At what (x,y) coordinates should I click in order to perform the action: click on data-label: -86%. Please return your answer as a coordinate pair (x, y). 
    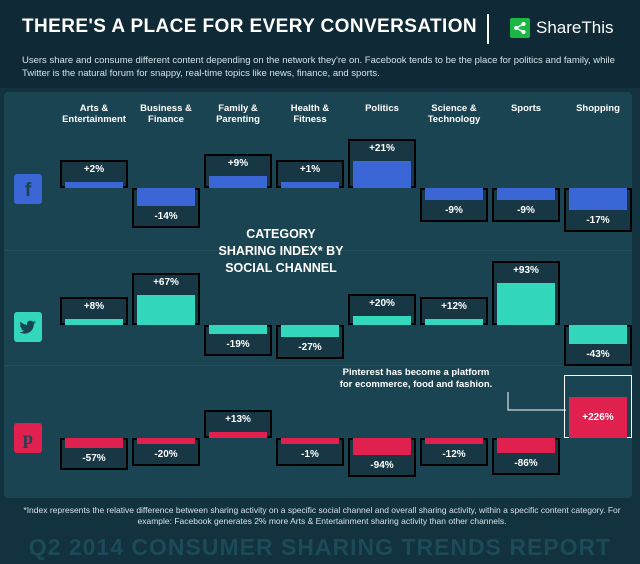
    Looking at the image, I should click on (526, 464).